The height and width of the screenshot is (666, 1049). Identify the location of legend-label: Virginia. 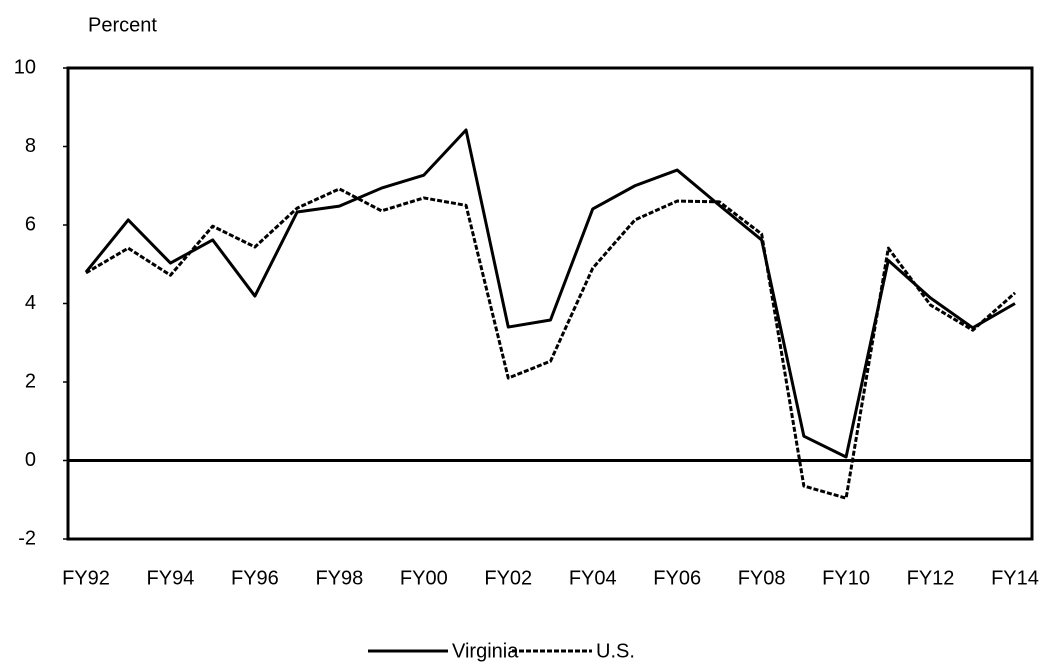
(485, 651).